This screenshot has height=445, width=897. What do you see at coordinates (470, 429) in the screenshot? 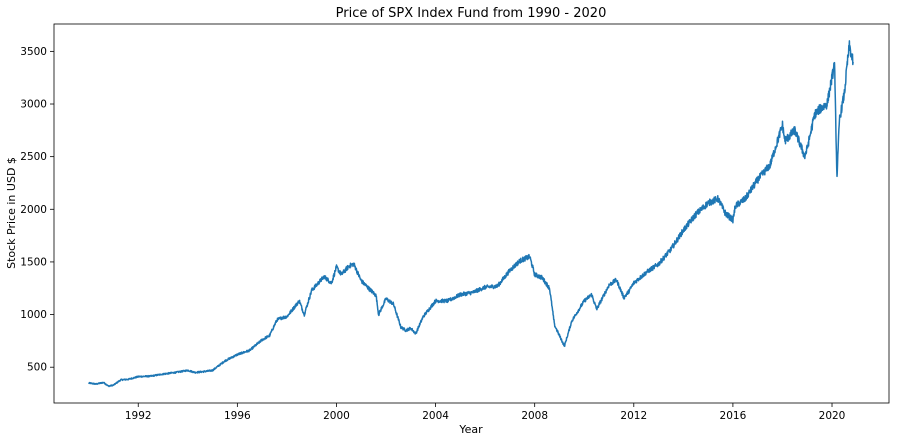
I see `x-axis-label: Year` at bounding box center [470, 429].